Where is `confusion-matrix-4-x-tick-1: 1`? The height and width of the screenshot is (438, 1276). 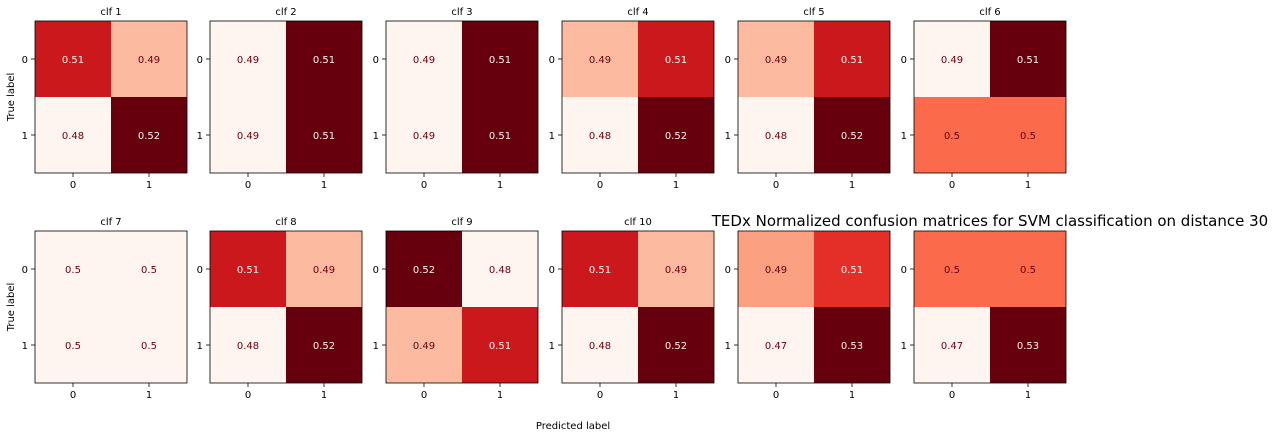 confusion-matrix-4-x-tick-1: 1 is located at coordinates (676, 185).